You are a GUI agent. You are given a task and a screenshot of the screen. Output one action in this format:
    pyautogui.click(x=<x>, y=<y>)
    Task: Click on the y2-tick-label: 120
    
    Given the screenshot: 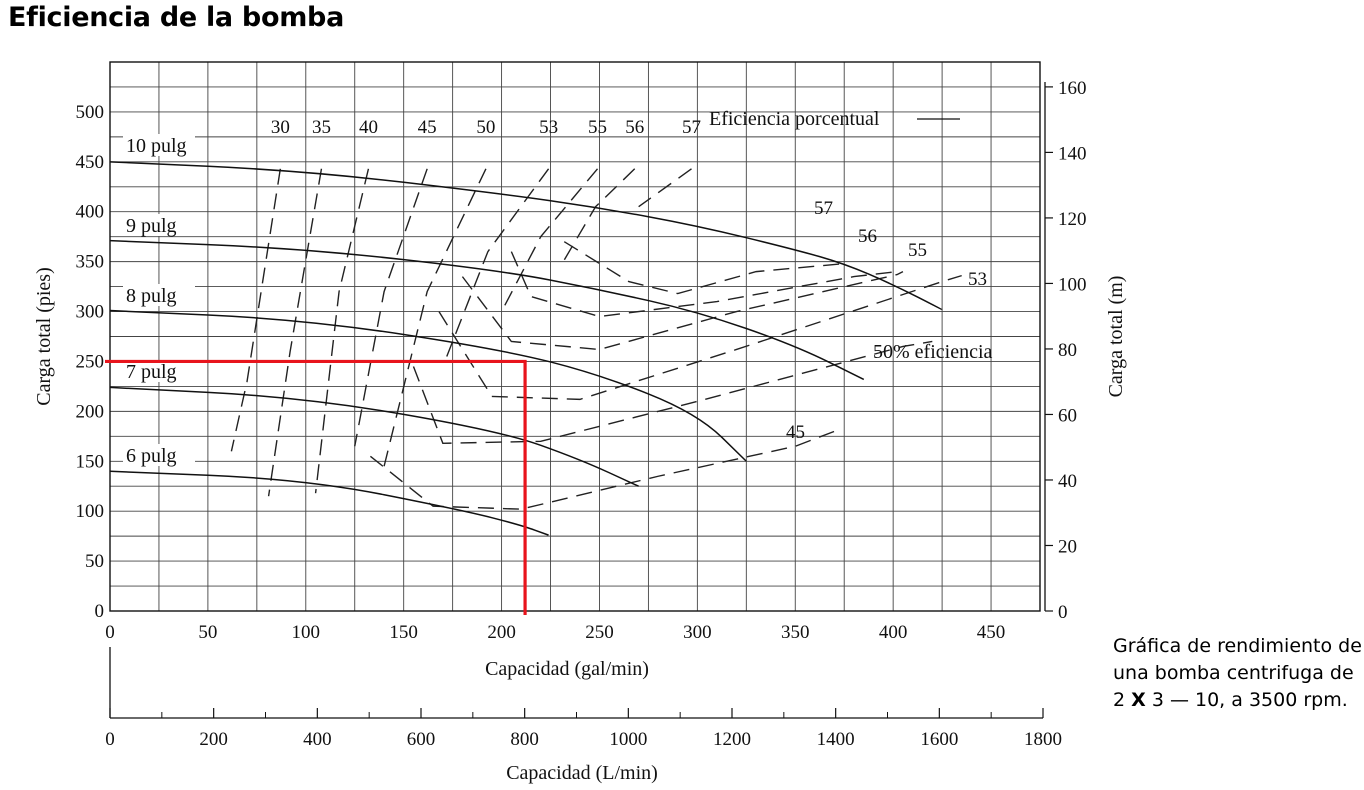 What is the action you would take?
    pyautogui.click(x=1072, y=219)
    